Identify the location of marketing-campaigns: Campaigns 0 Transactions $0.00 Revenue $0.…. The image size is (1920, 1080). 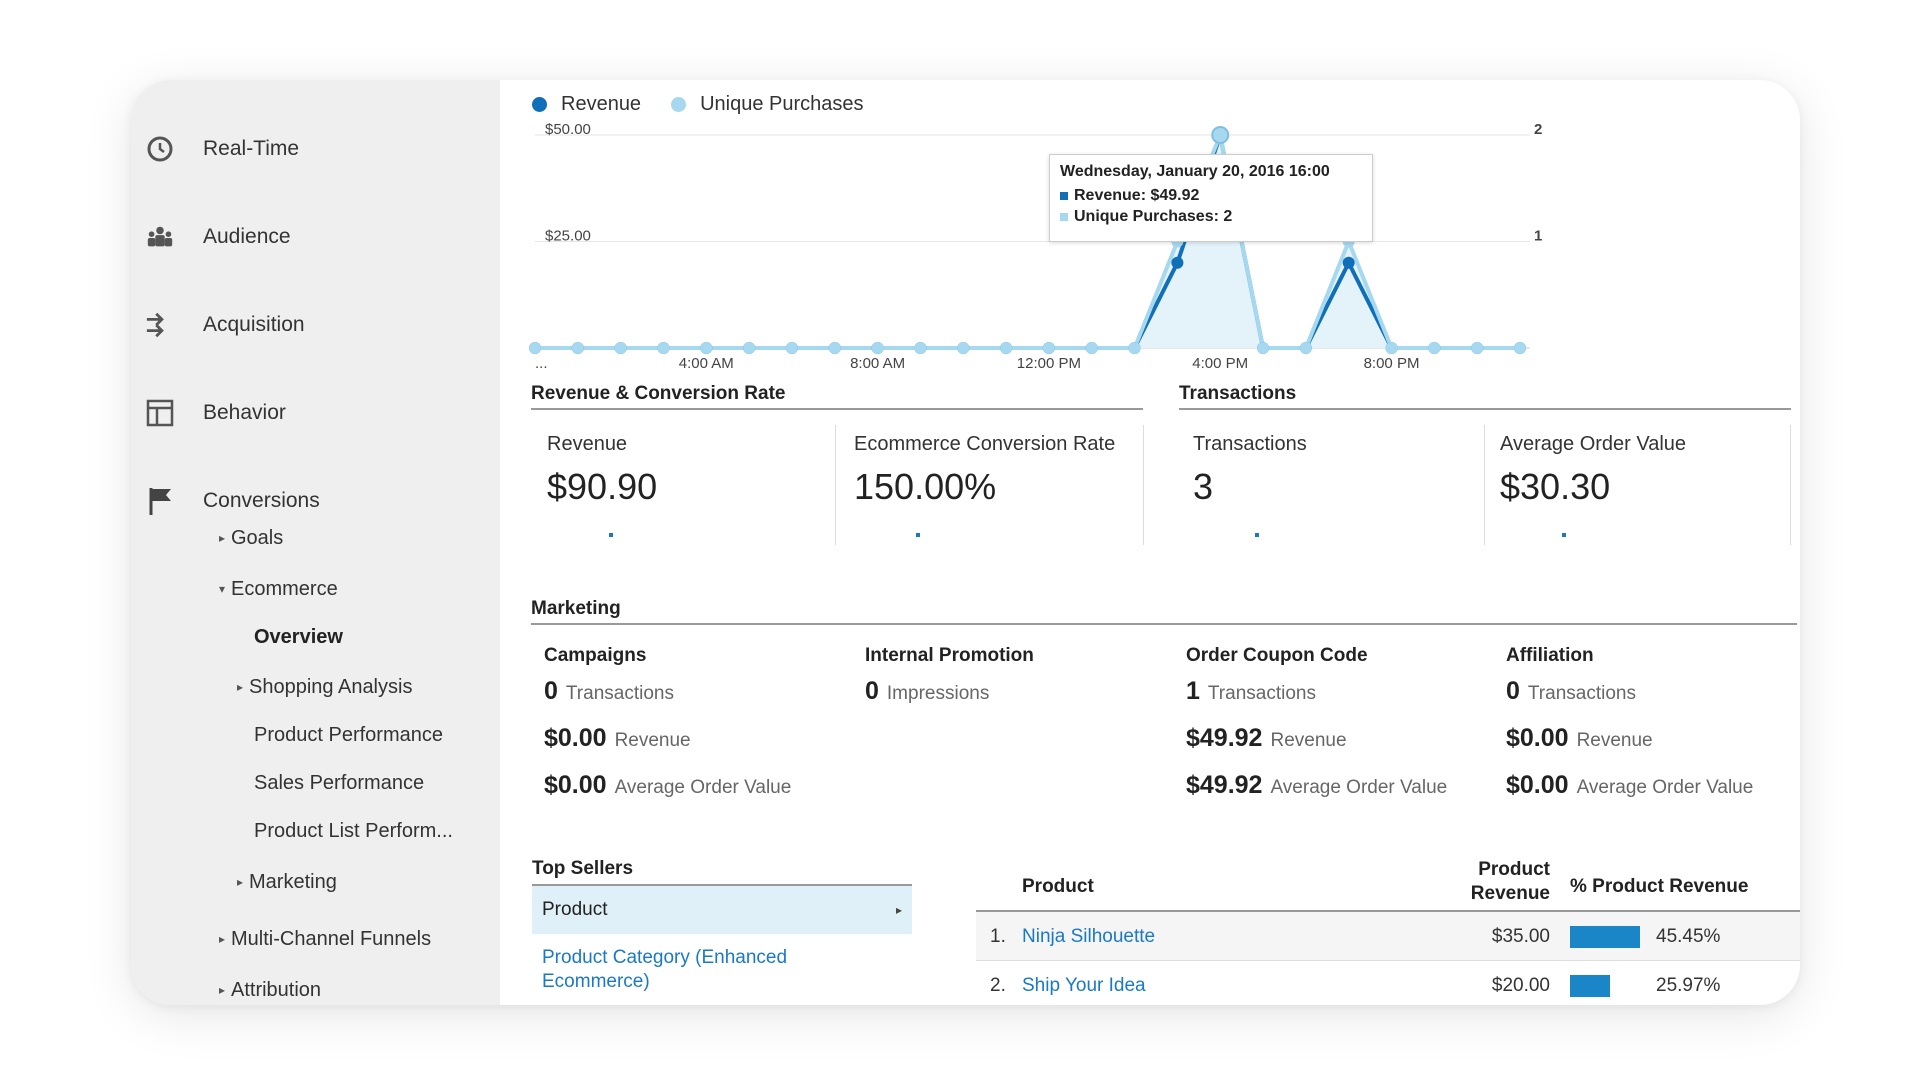
(704, 731).